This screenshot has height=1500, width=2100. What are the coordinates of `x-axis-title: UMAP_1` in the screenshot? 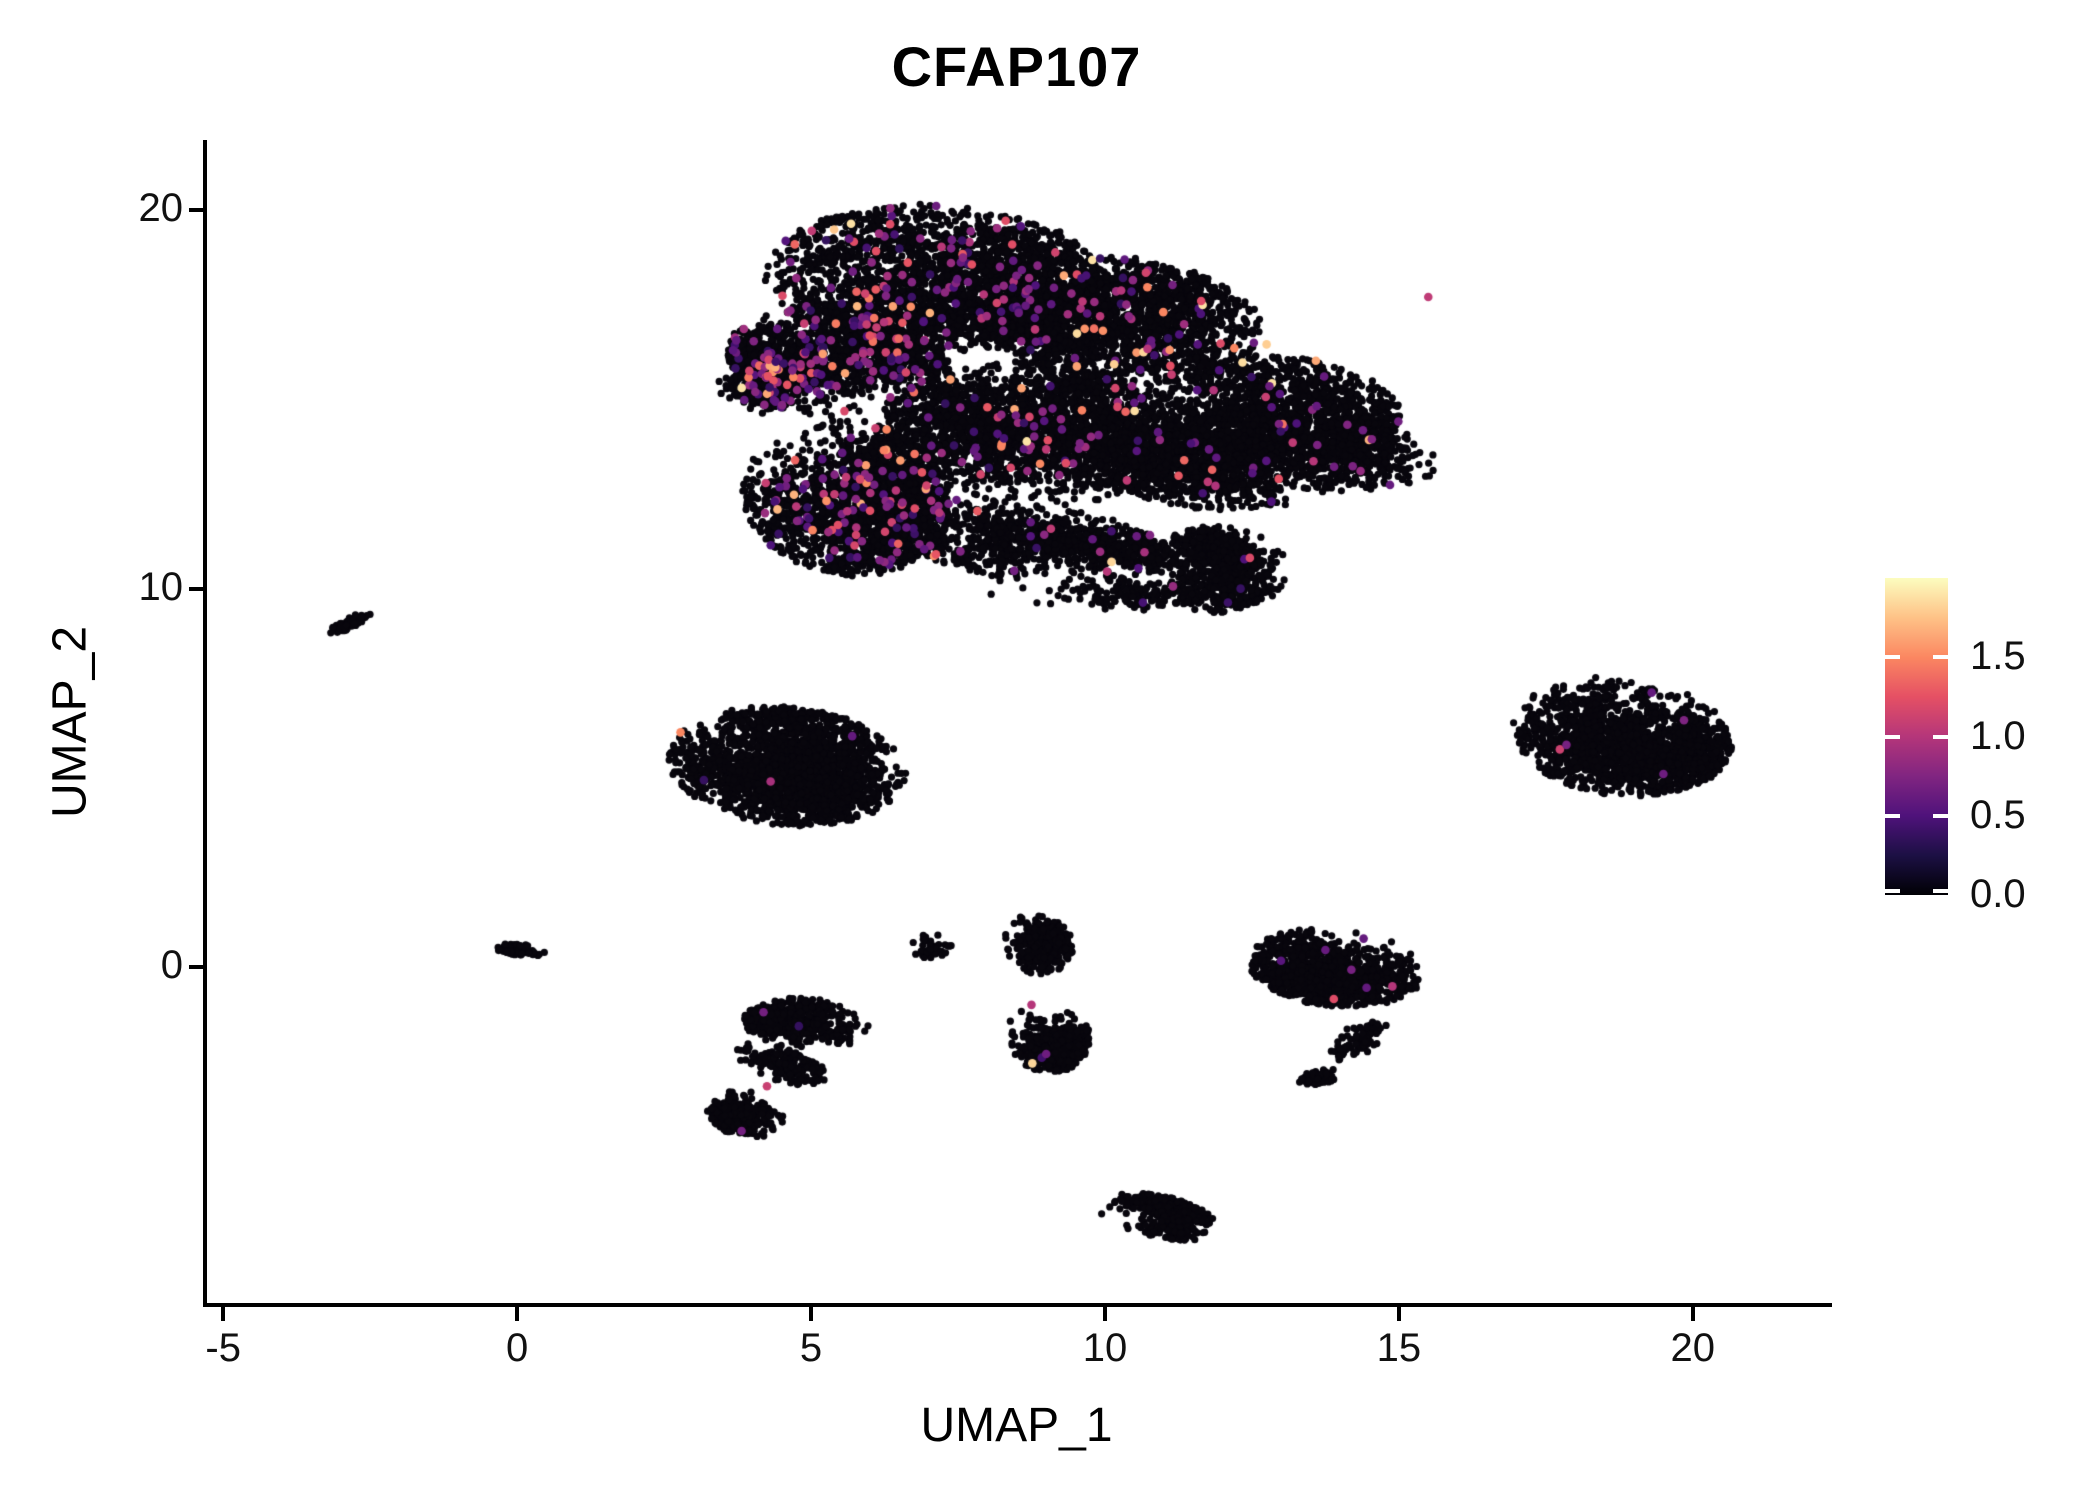 It's located at (1016, 1425).